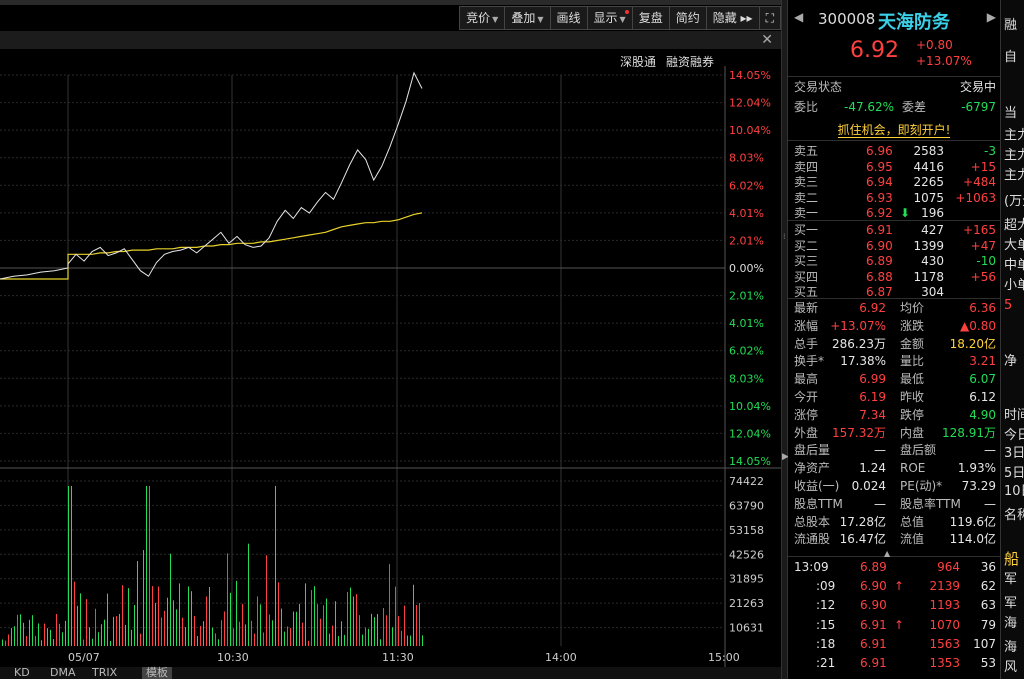  Describe the element at coordinates (862, 539) in the screenshot. I see `stat-value: 16.47亿` at that location.